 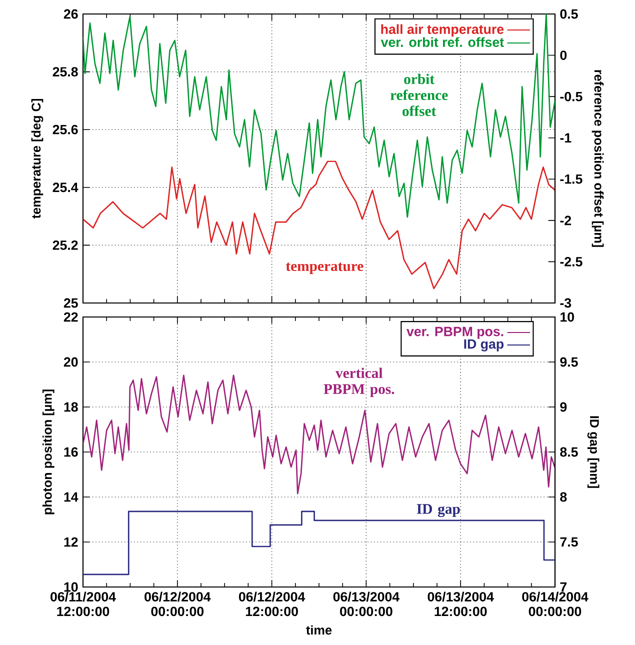 What do you see at coordinates (71, 317) in the screenshot?
I see `y-tick-label: 22` at bounding box center [71, 317].